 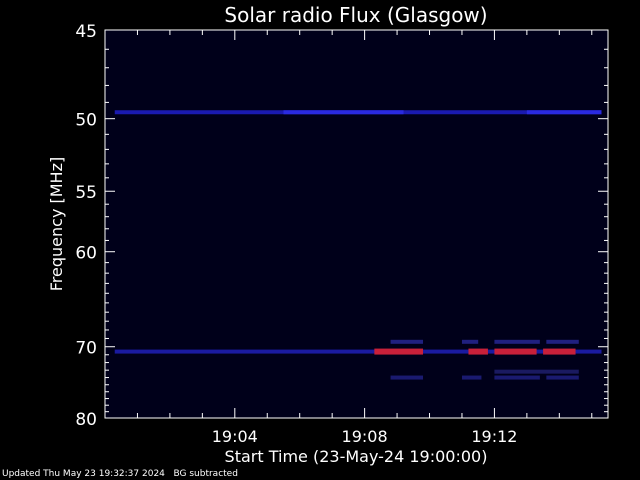 I want to click on x-tick-label: 19:08, so click(x=365, y=436).